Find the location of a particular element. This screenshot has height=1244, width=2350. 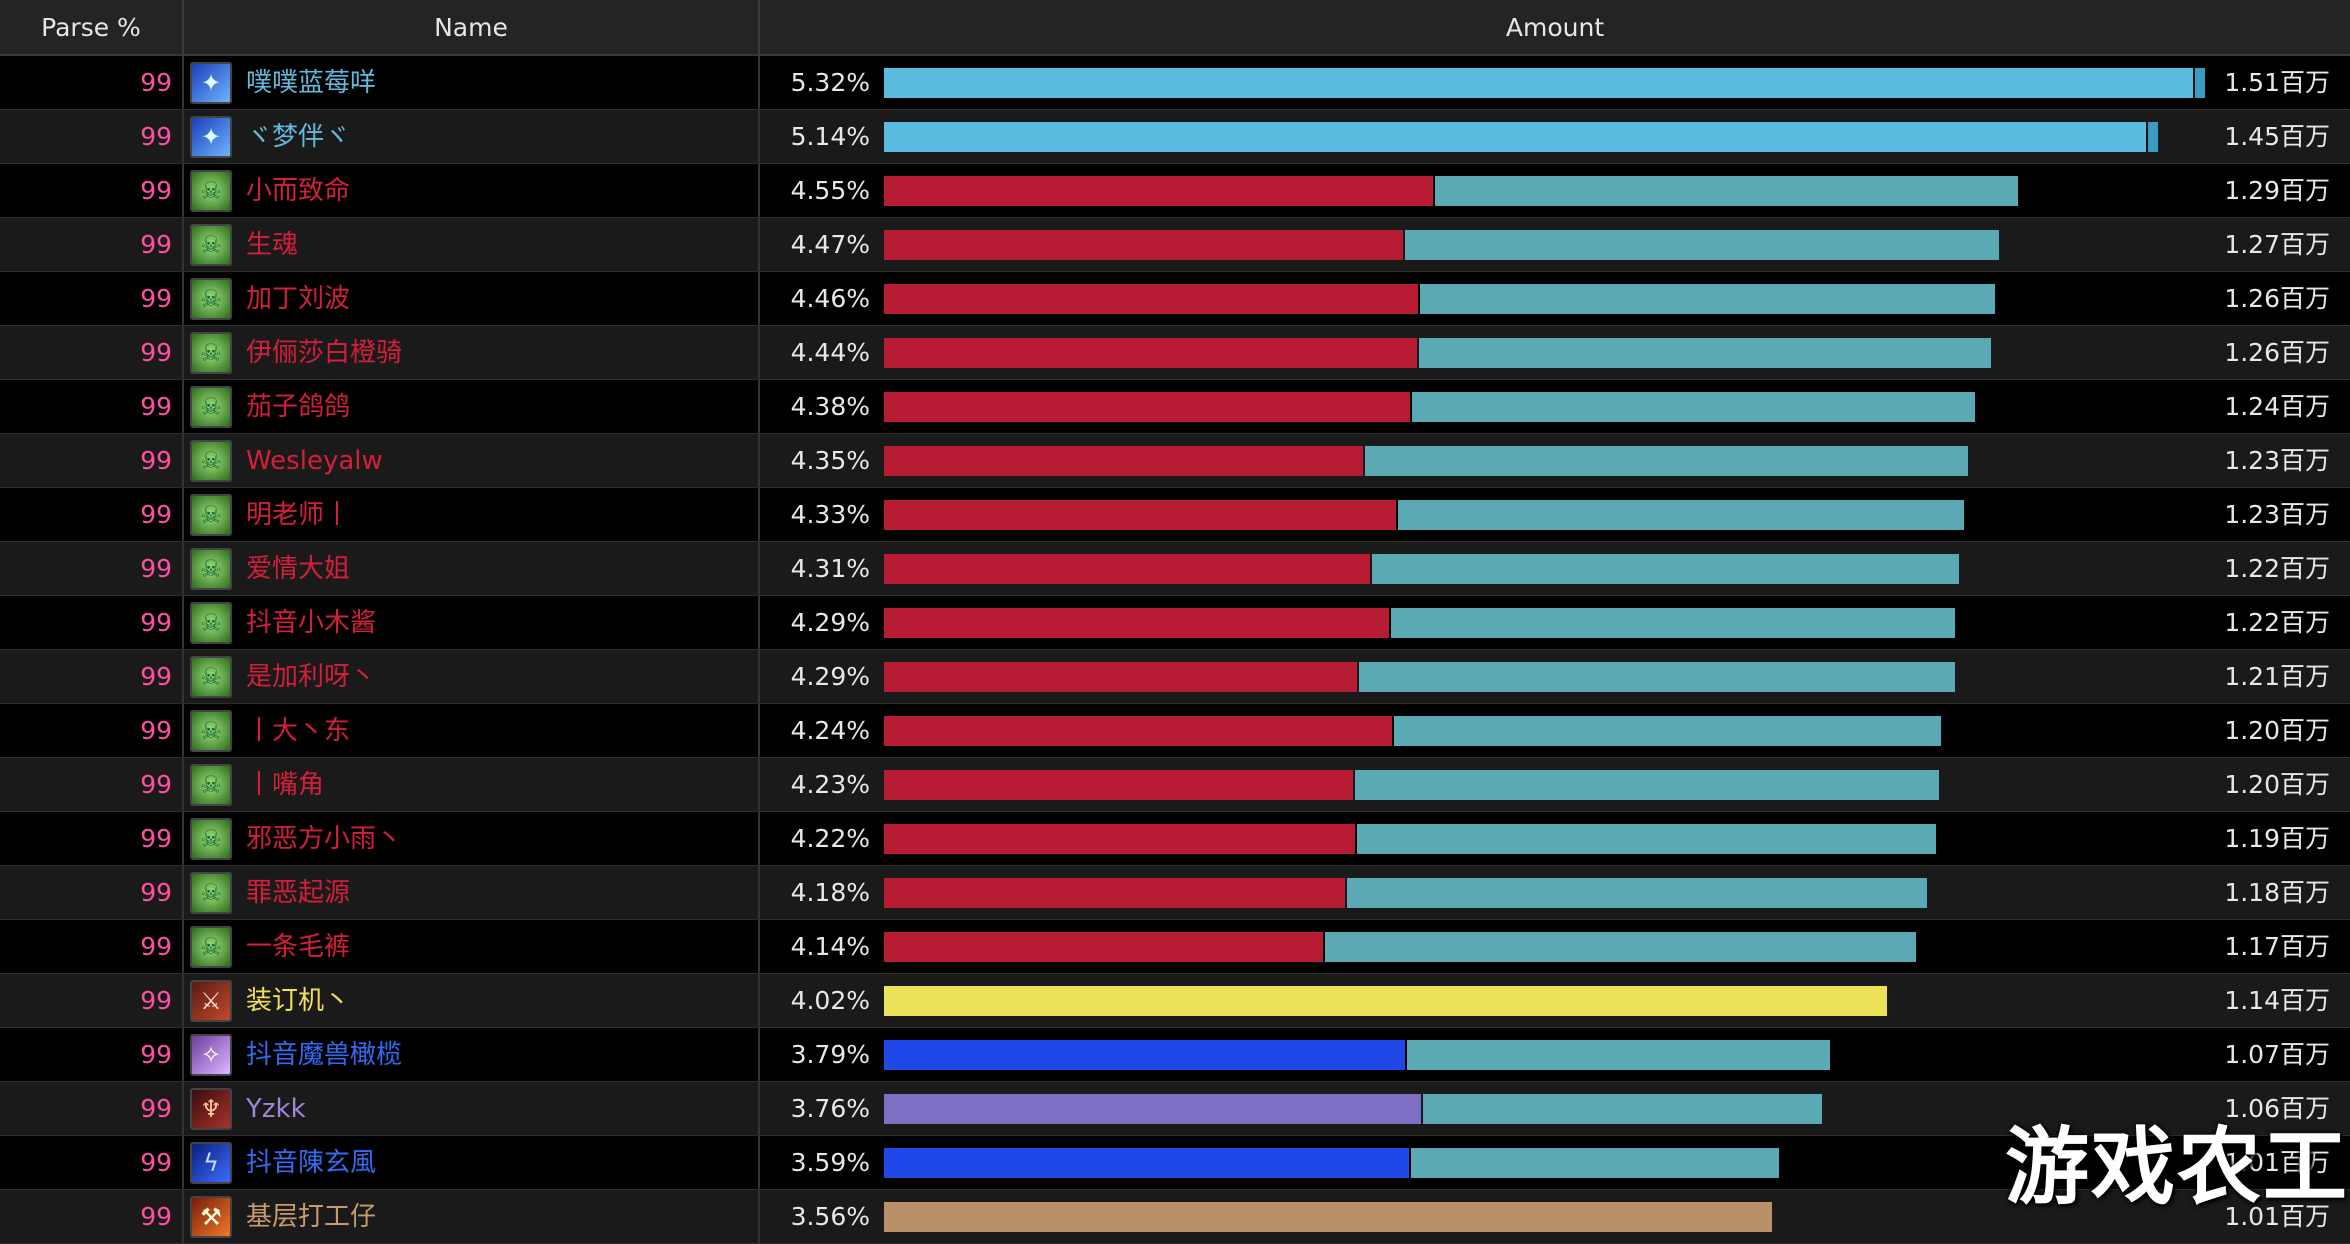

table-row: 99 ⚔ 装订机丶 4.02% 1.14百万 is located at coordinates (1175, 1001).